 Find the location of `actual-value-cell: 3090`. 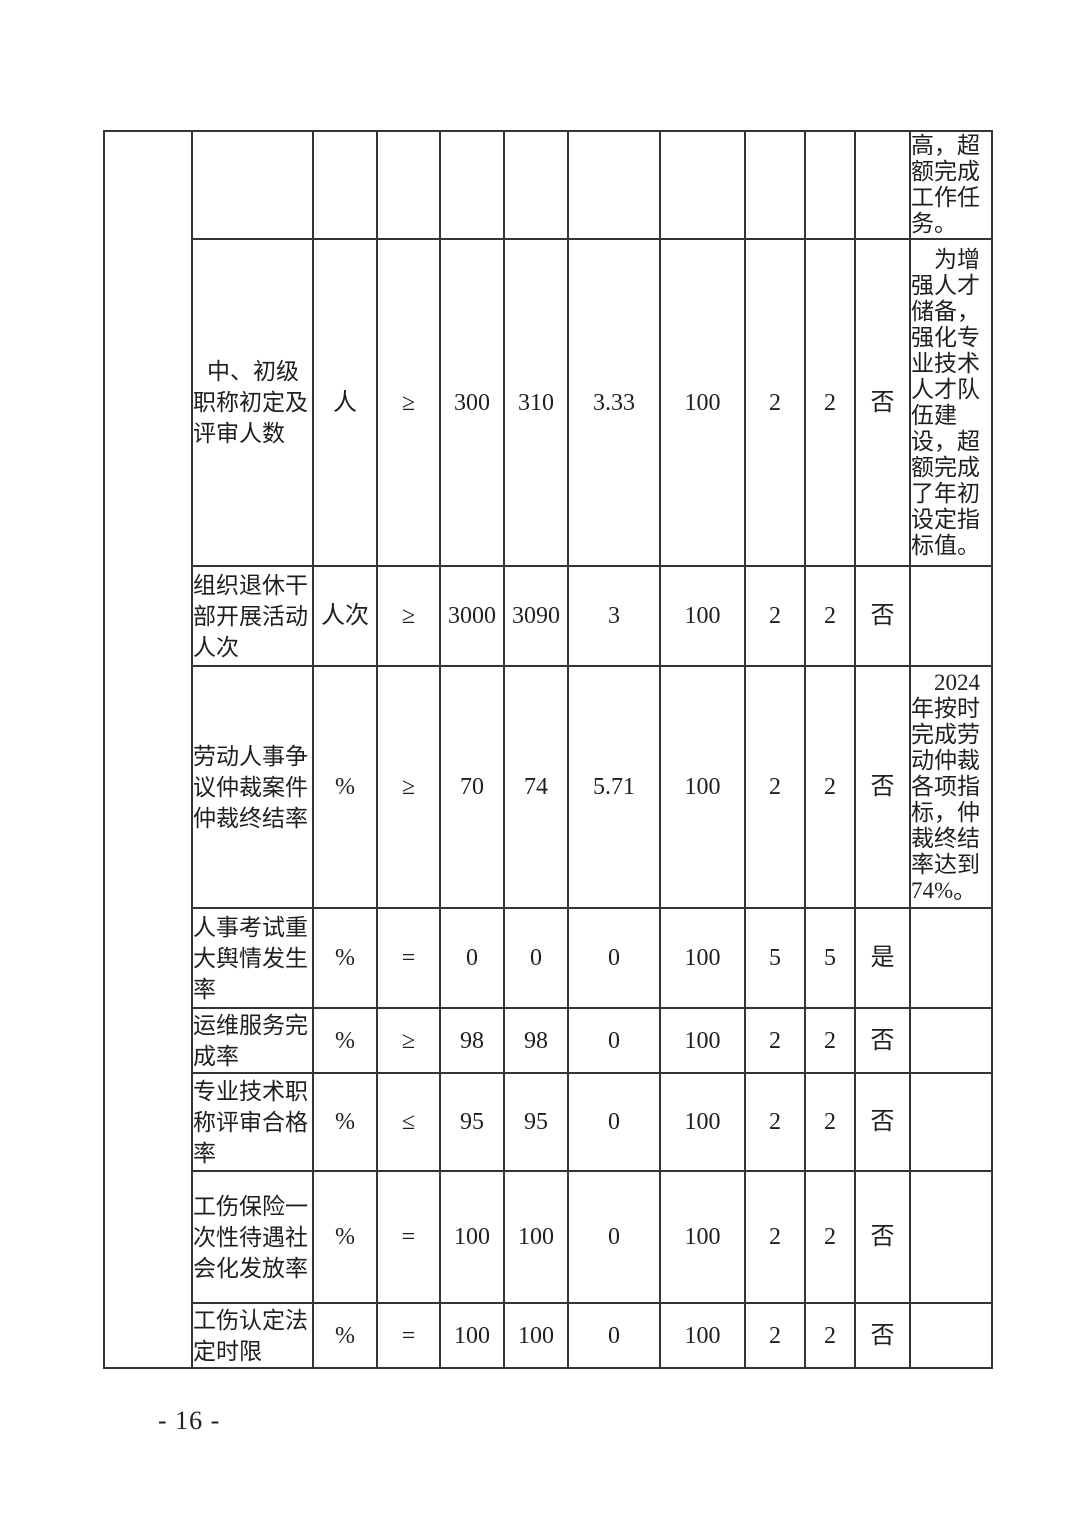

actual-value-cell: 3090 is located at coordinates (536, 616).